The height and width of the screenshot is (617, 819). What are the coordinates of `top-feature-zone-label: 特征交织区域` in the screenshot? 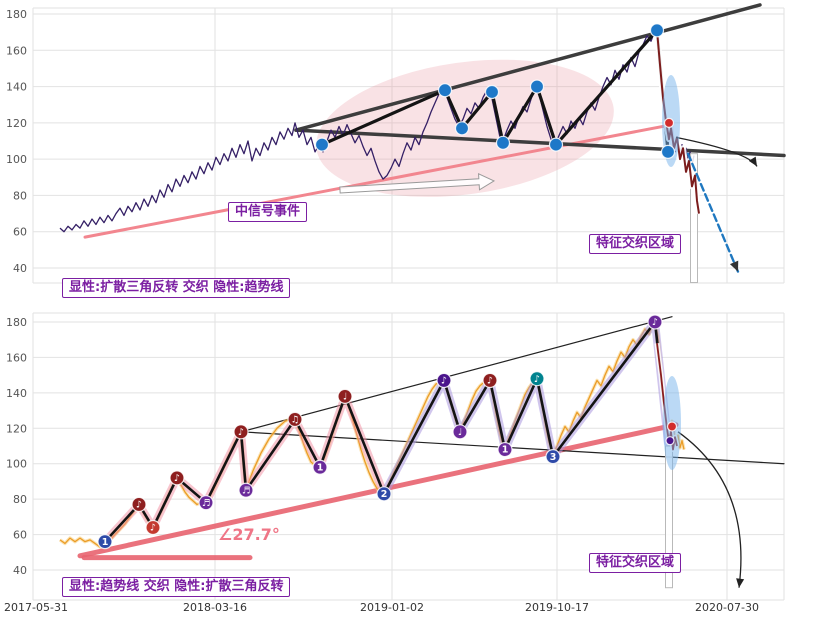 It's located at (635, 244).